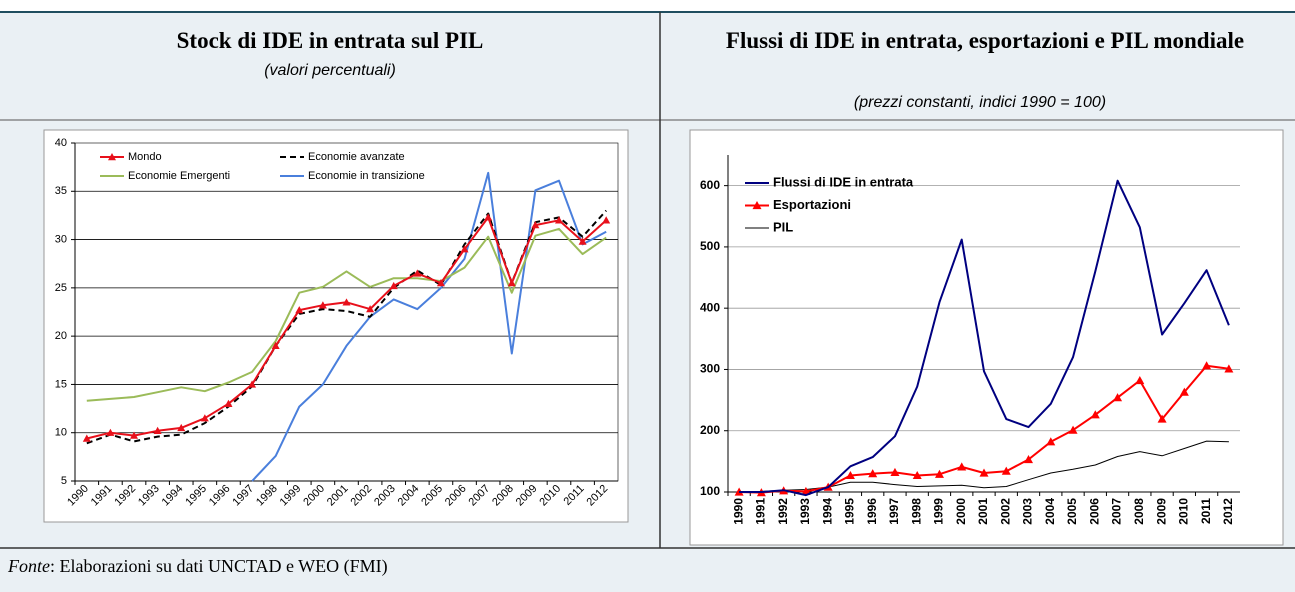 This screenshot has width=1295, height=592. Describe the element at coordinates (29, 566) in the screenshot. I see `source-label: Fonte` at that location.